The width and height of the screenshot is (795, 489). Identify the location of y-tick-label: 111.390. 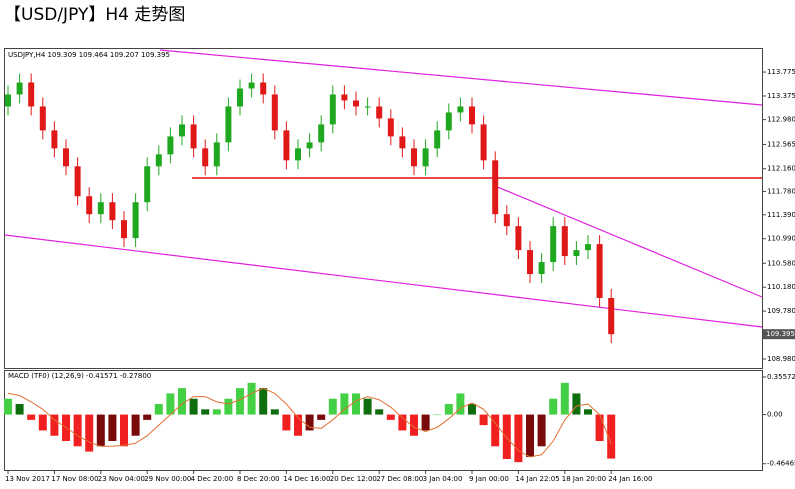
(781, 215).